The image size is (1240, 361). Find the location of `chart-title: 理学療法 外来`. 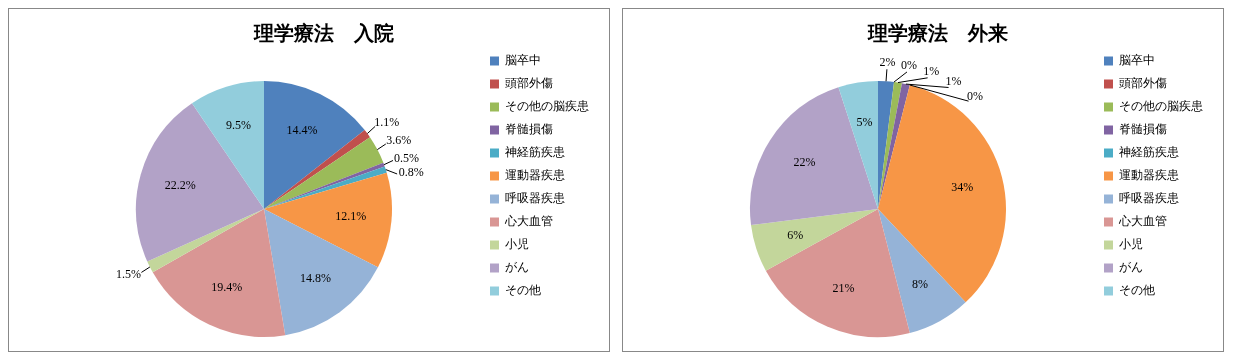

chart-title: 理学療法 外来 is located at coordinates (937, 33).